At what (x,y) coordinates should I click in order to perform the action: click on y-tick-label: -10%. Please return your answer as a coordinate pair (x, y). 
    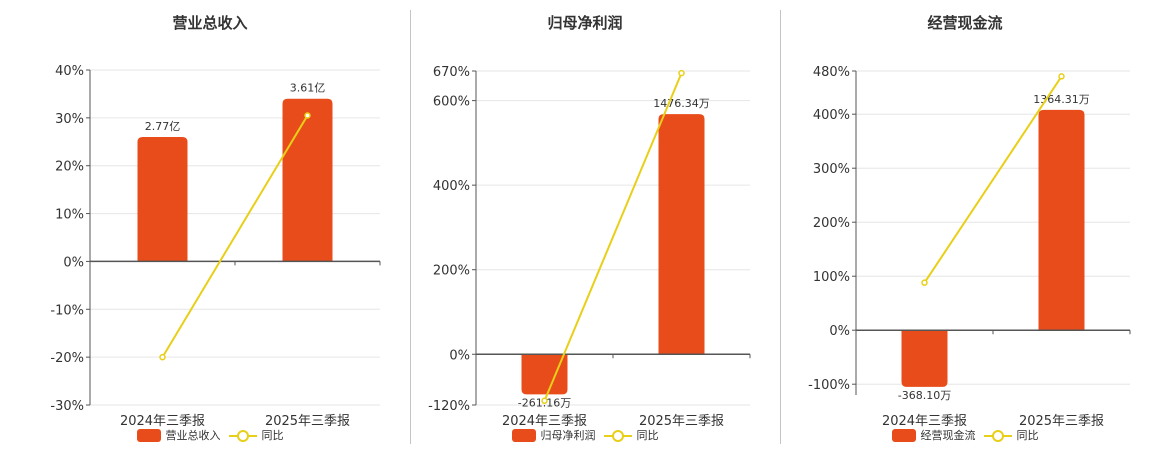
    Looking at the image, I should click on (67, 310).